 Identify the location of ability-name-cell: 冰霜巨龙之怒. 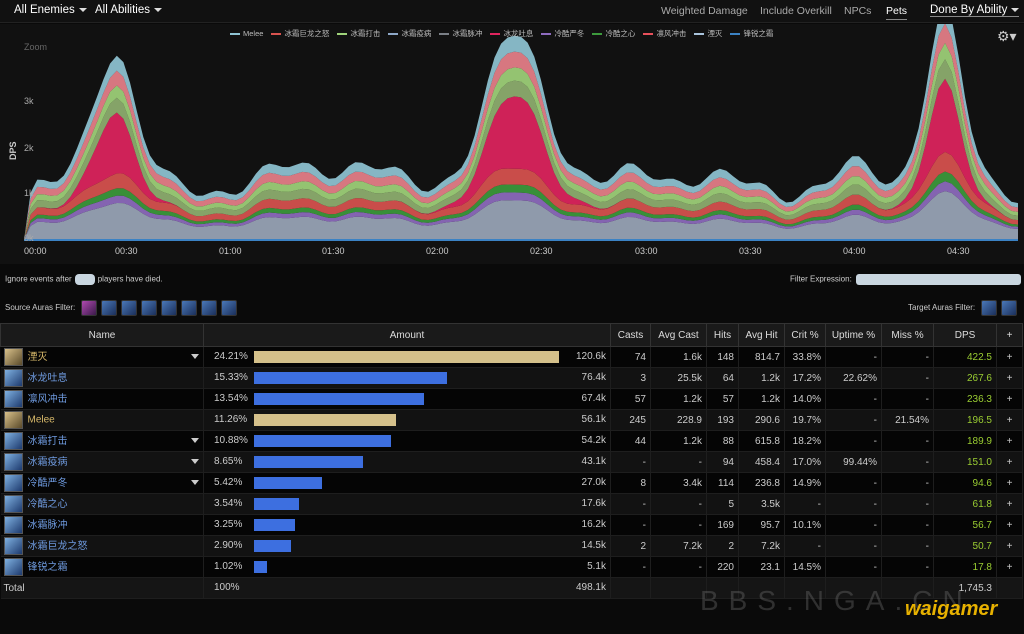
(102, 546).